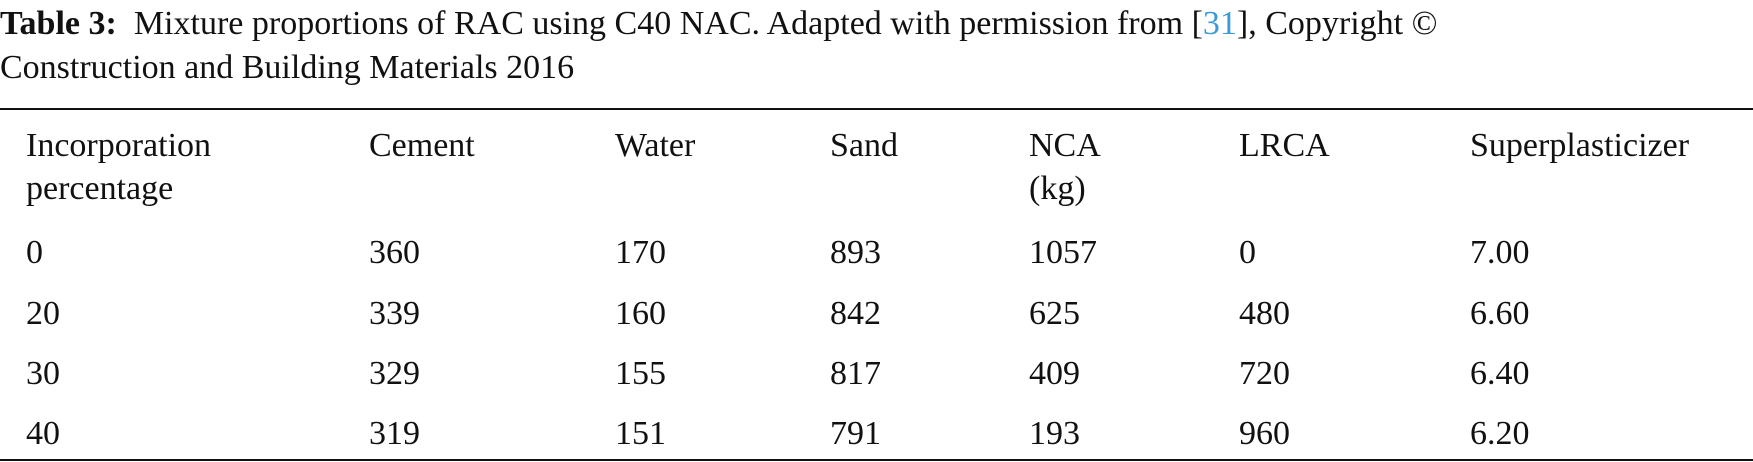 This screenshot has height=462, width=1753. Describe the element at coordinates (640, 313) in the screenshot. I see `cell-water: 160` at that location.